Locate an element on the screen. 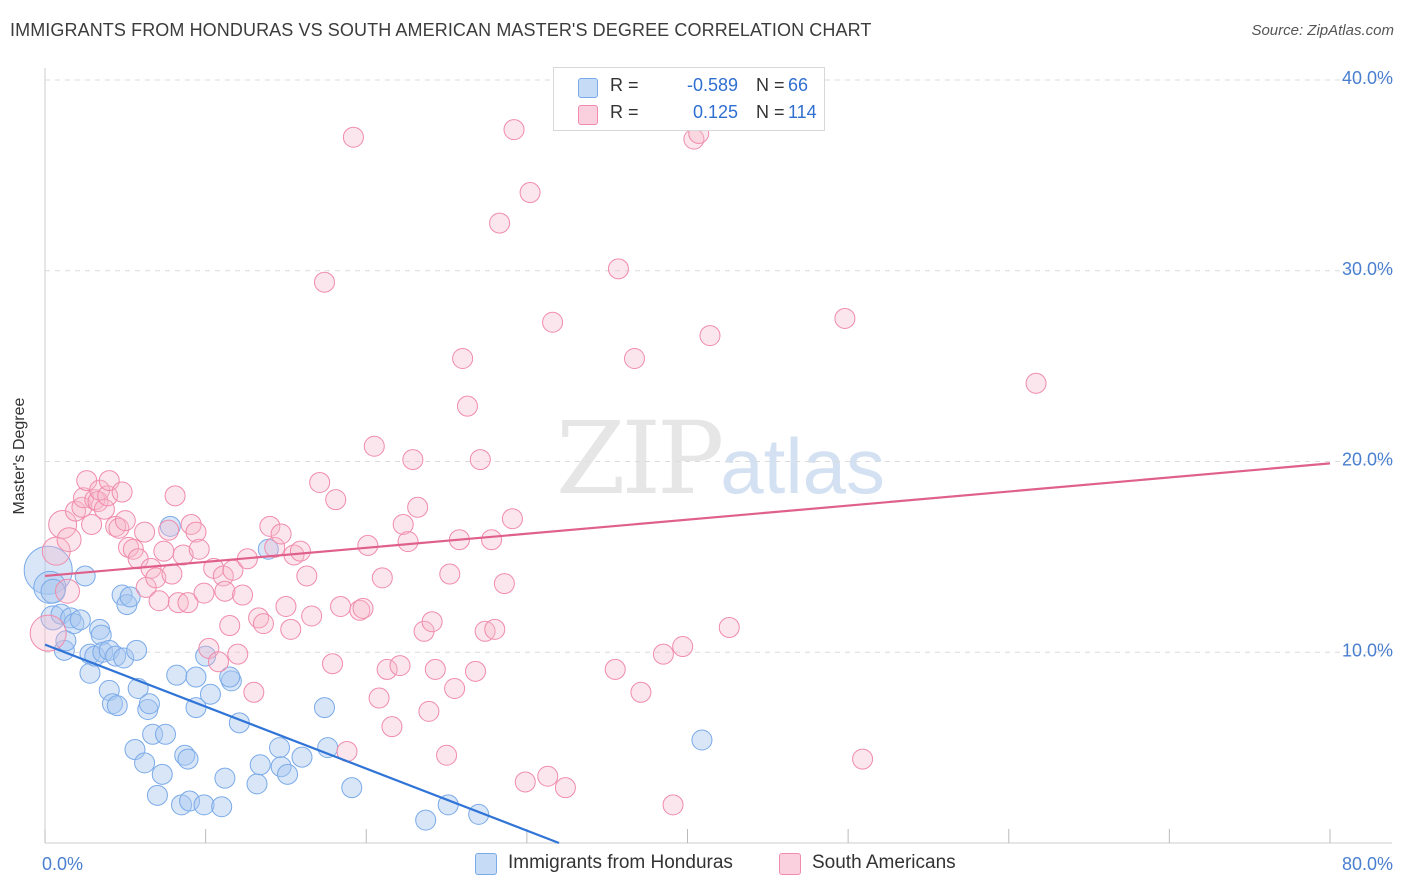 Image resolution: width=1406 pixels, height=892 pixels. chart-source: Source: ZipAtlas.com is located at coordinates (1322, 30).